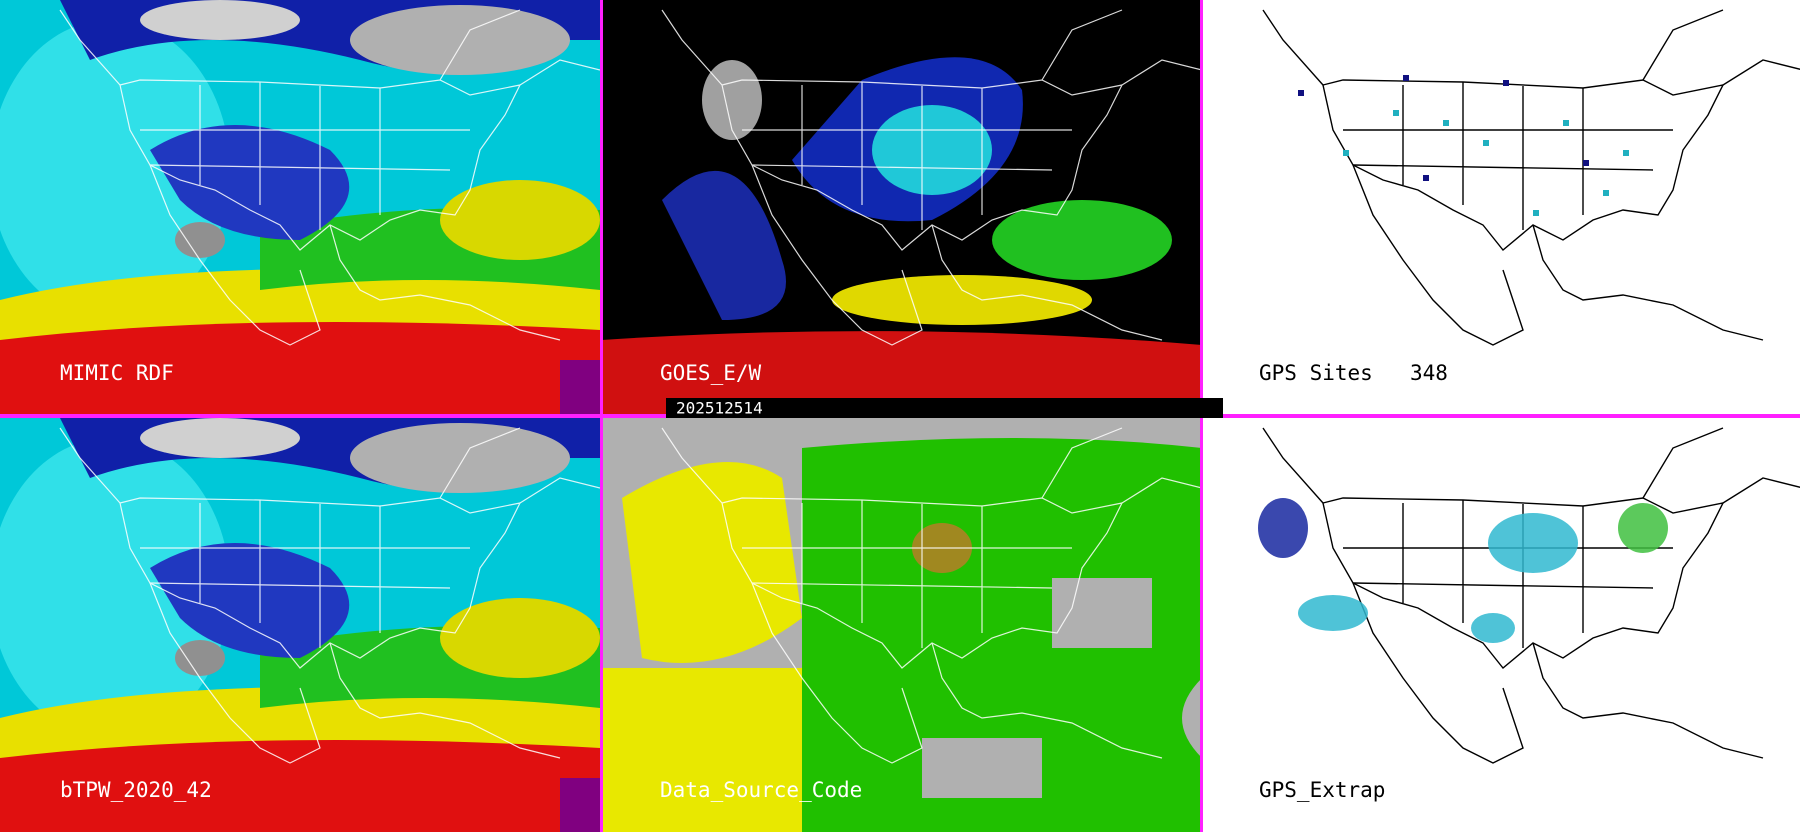  What do you see at coordinates (719, 408) in the screenshot?
I see `timestamp: 202512514` at bounding box center [719, 408].